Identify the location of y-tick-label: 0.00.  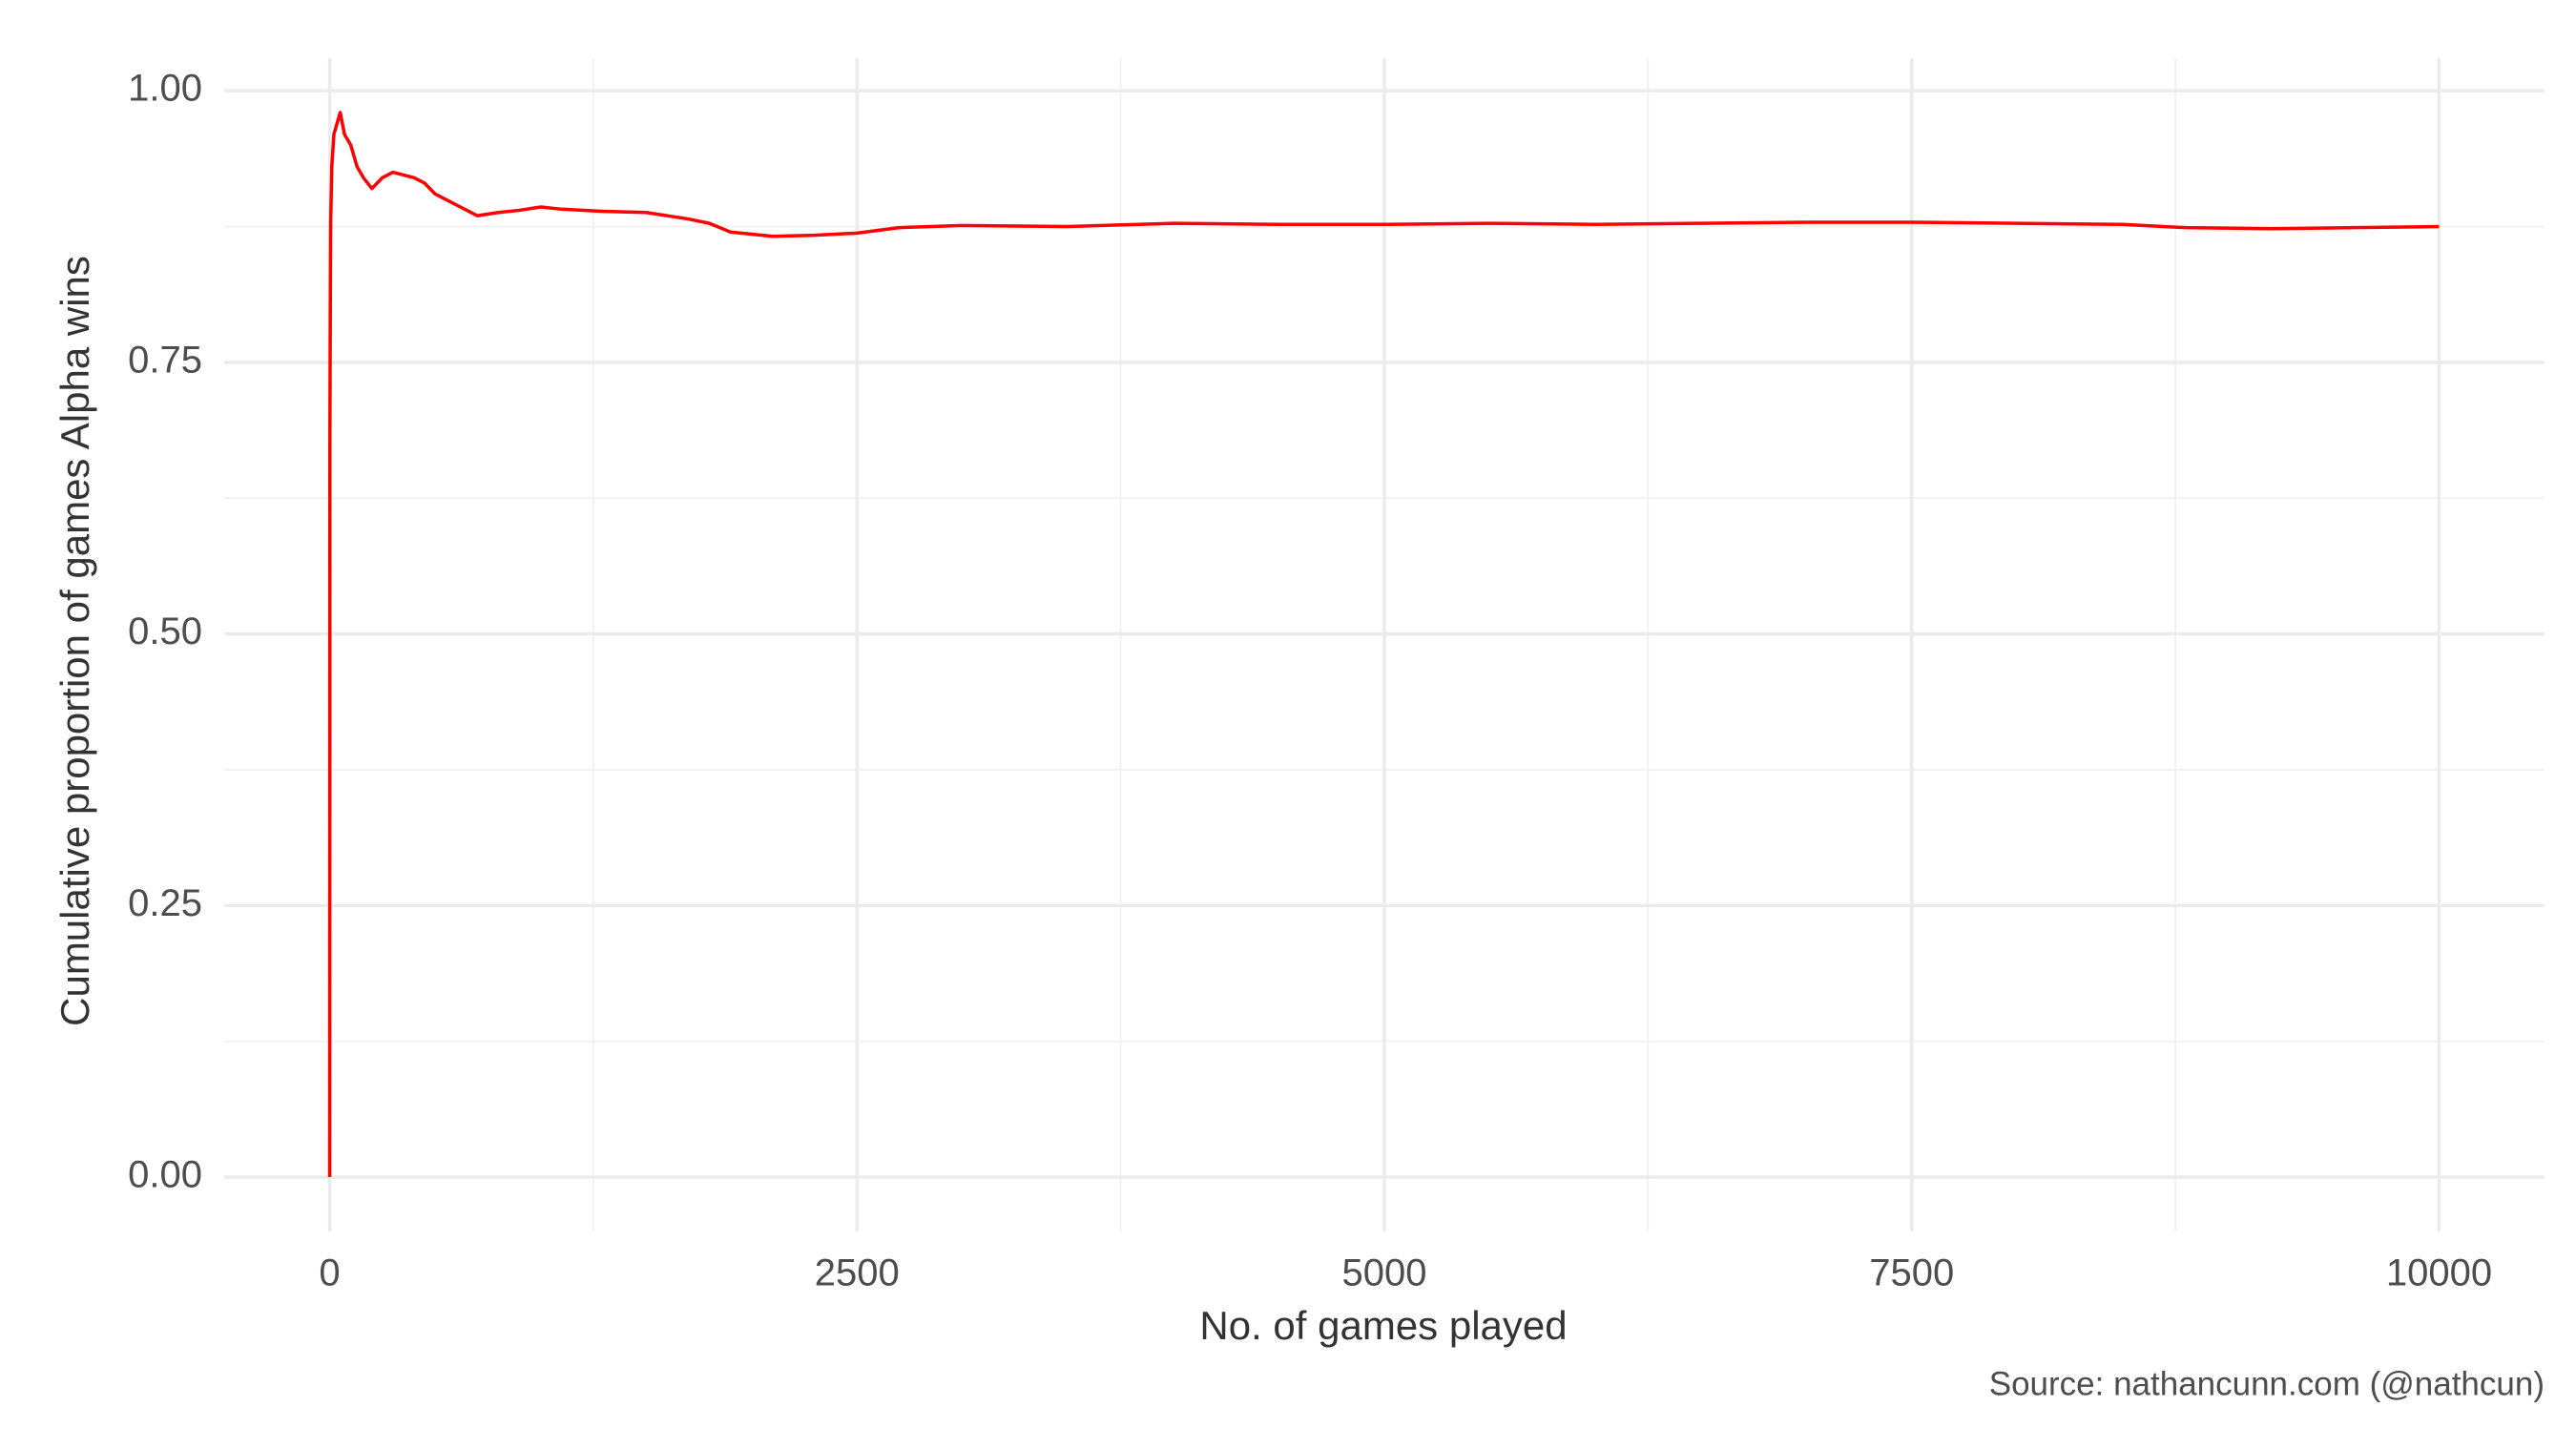
(165, 1175).